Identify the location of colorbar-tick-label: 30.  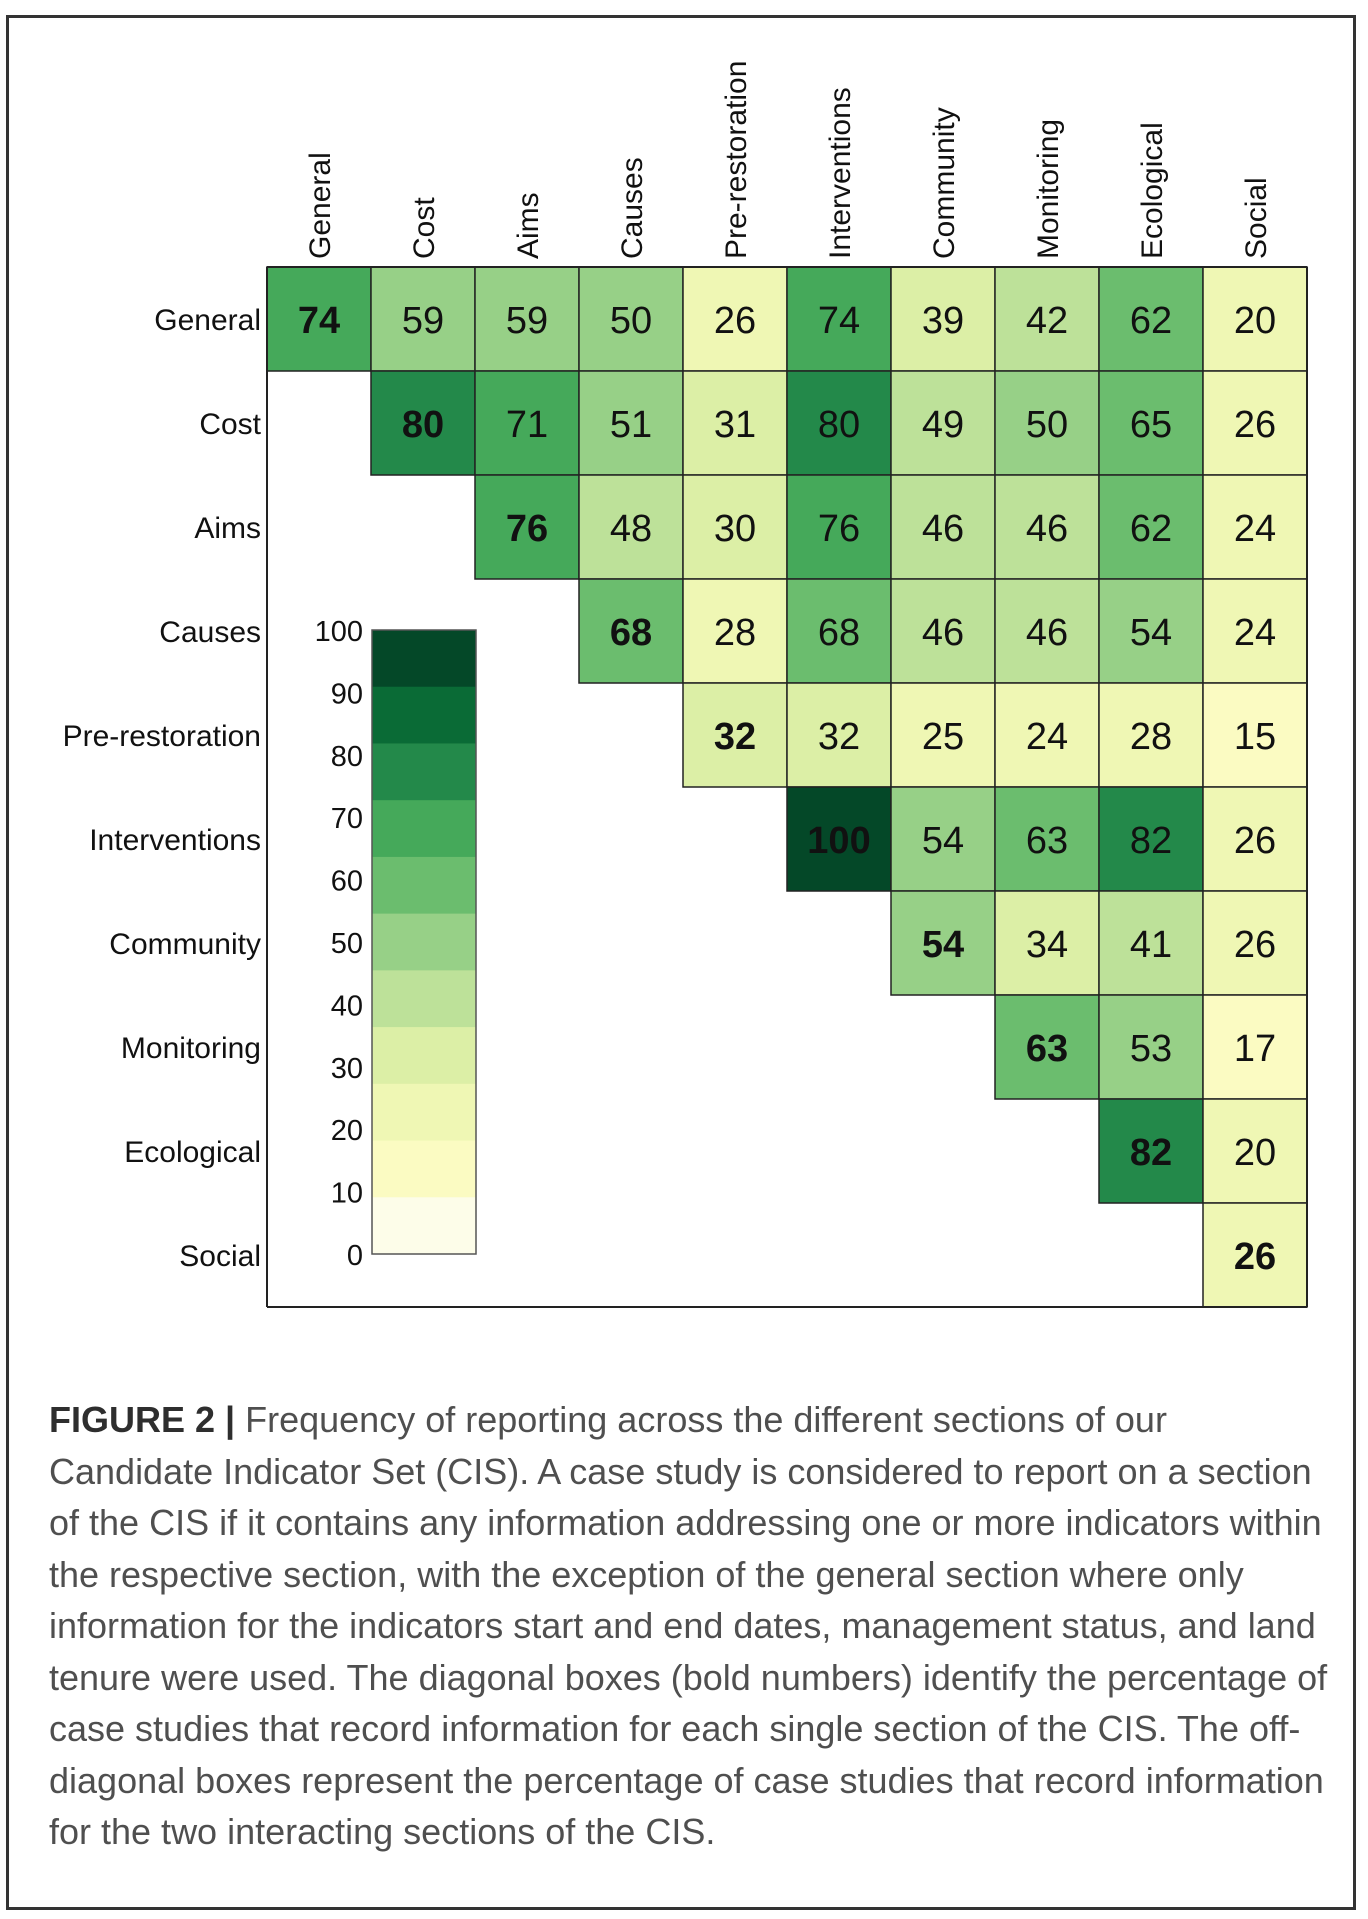
(347, 1069).